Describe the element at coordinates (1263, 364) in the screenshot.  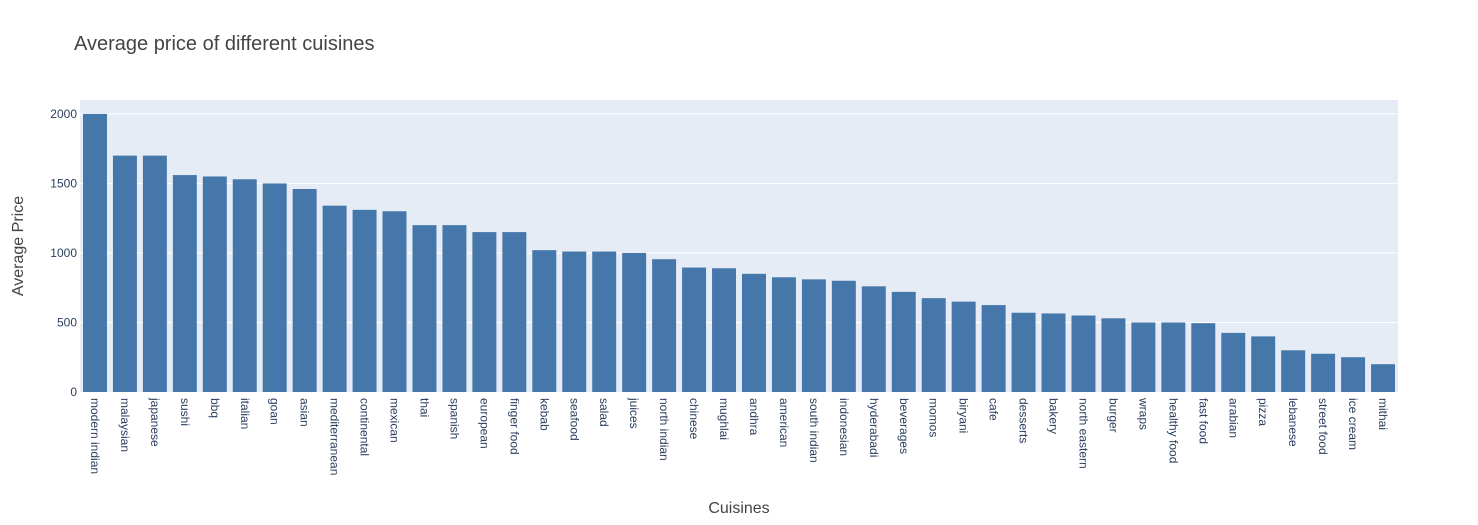
I see `bar-pizza` at that location.